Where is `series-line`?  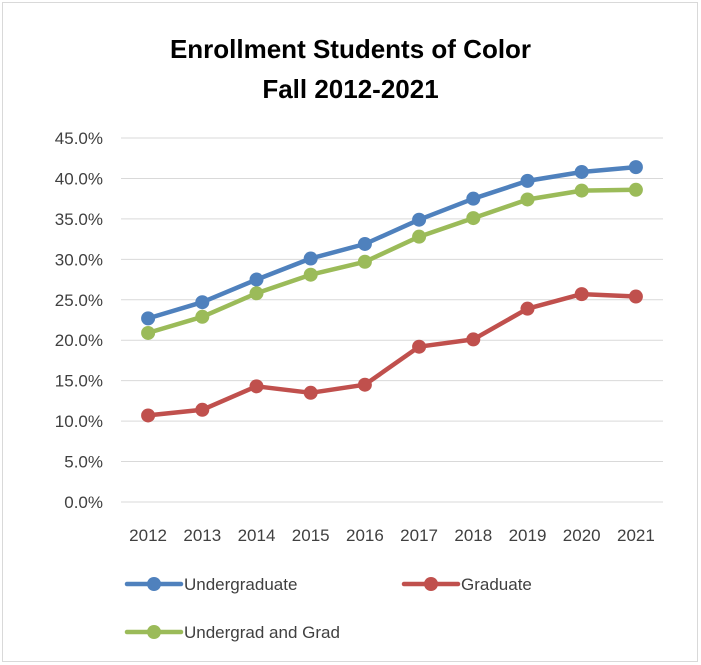
series-line is located at coordinates (392, 354).